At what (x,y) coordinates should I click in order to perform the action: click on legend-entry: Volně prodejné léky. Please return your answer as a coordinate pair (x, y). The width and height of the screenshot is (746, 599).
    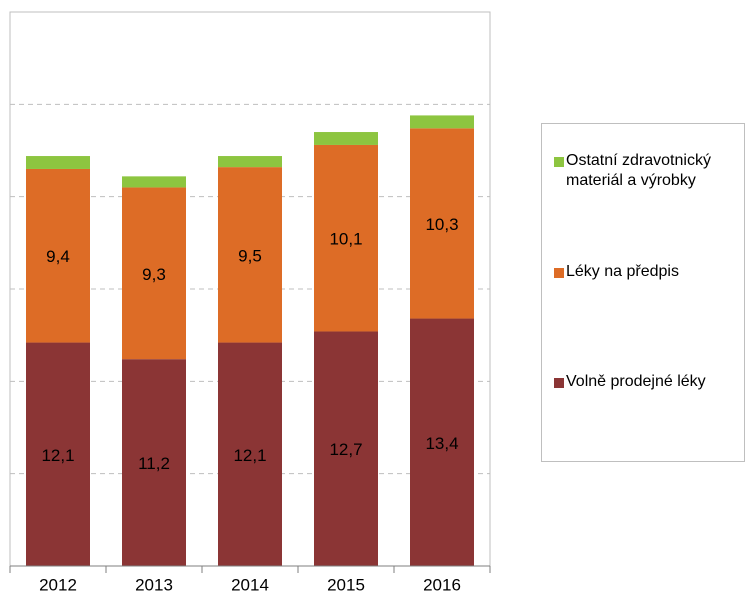
    Looking at the image, I should click on (649, 382).